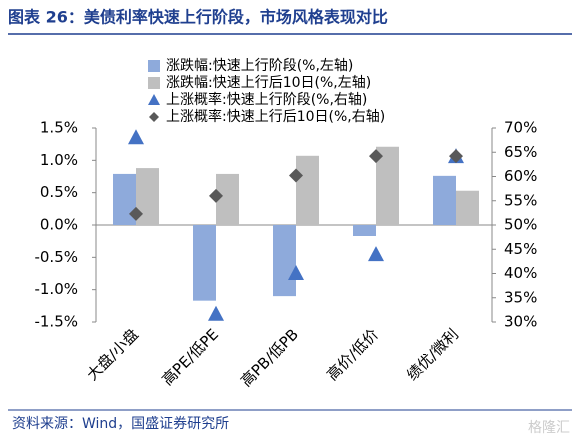 The width and height of the screenshot is (580, 447). Describe the element at coordinates (520, 176) in the screenshot. I see `y2-tick-label: 60%` at that location.